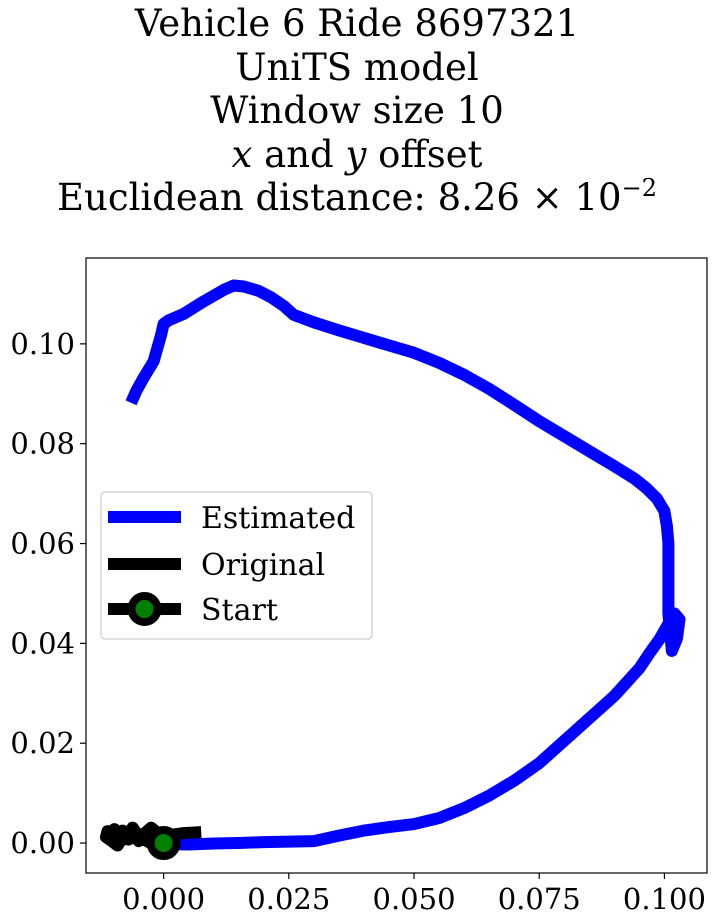  Describe the element at coordinates (664, 899) in the screenshot. I see `x-tick-label: 0.100` at that location.